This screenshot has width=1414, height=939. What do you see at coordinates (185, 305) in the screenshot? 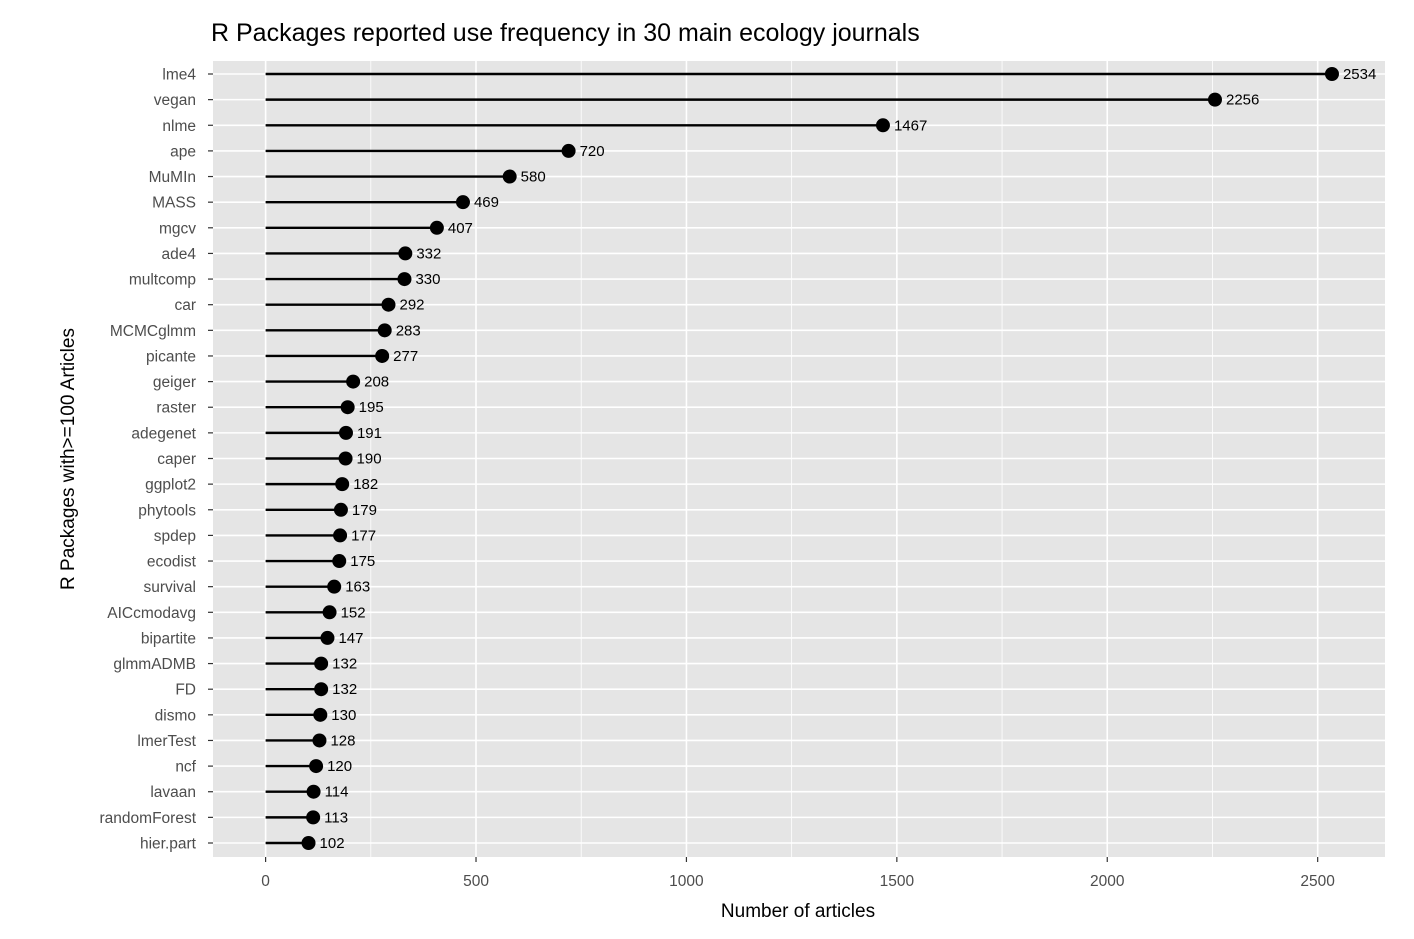
I see `y-tick-label: car` at bounding box center [185, 305].